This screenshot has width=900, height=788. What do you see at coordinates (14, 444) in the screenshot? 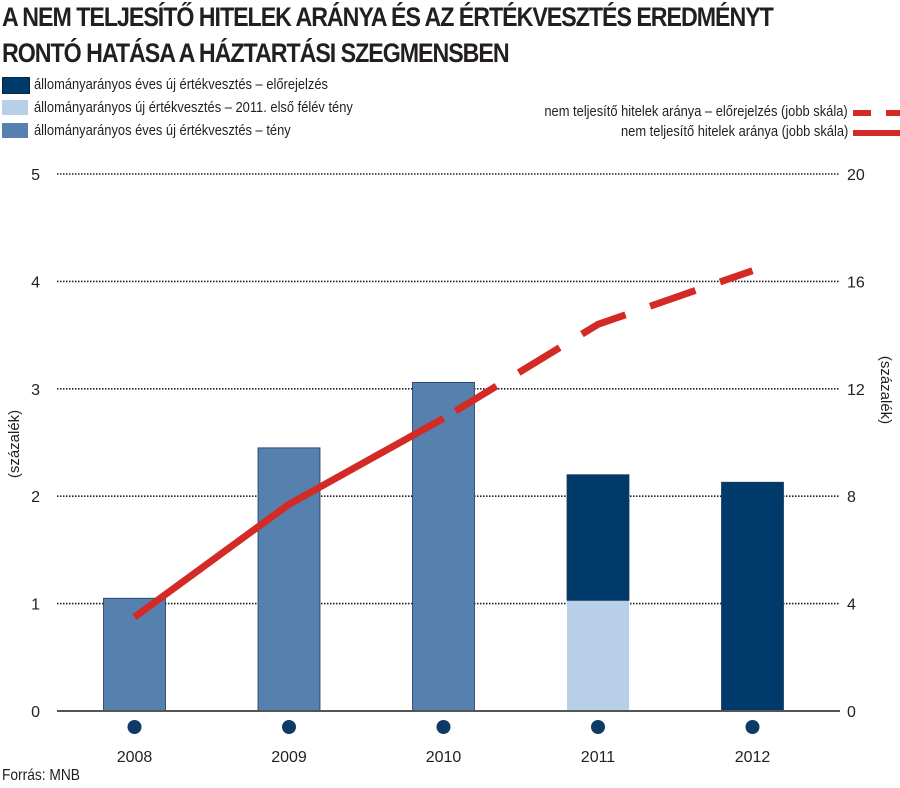
I see `left-axis-label: (százalék)` at bounding box center [14, 444].